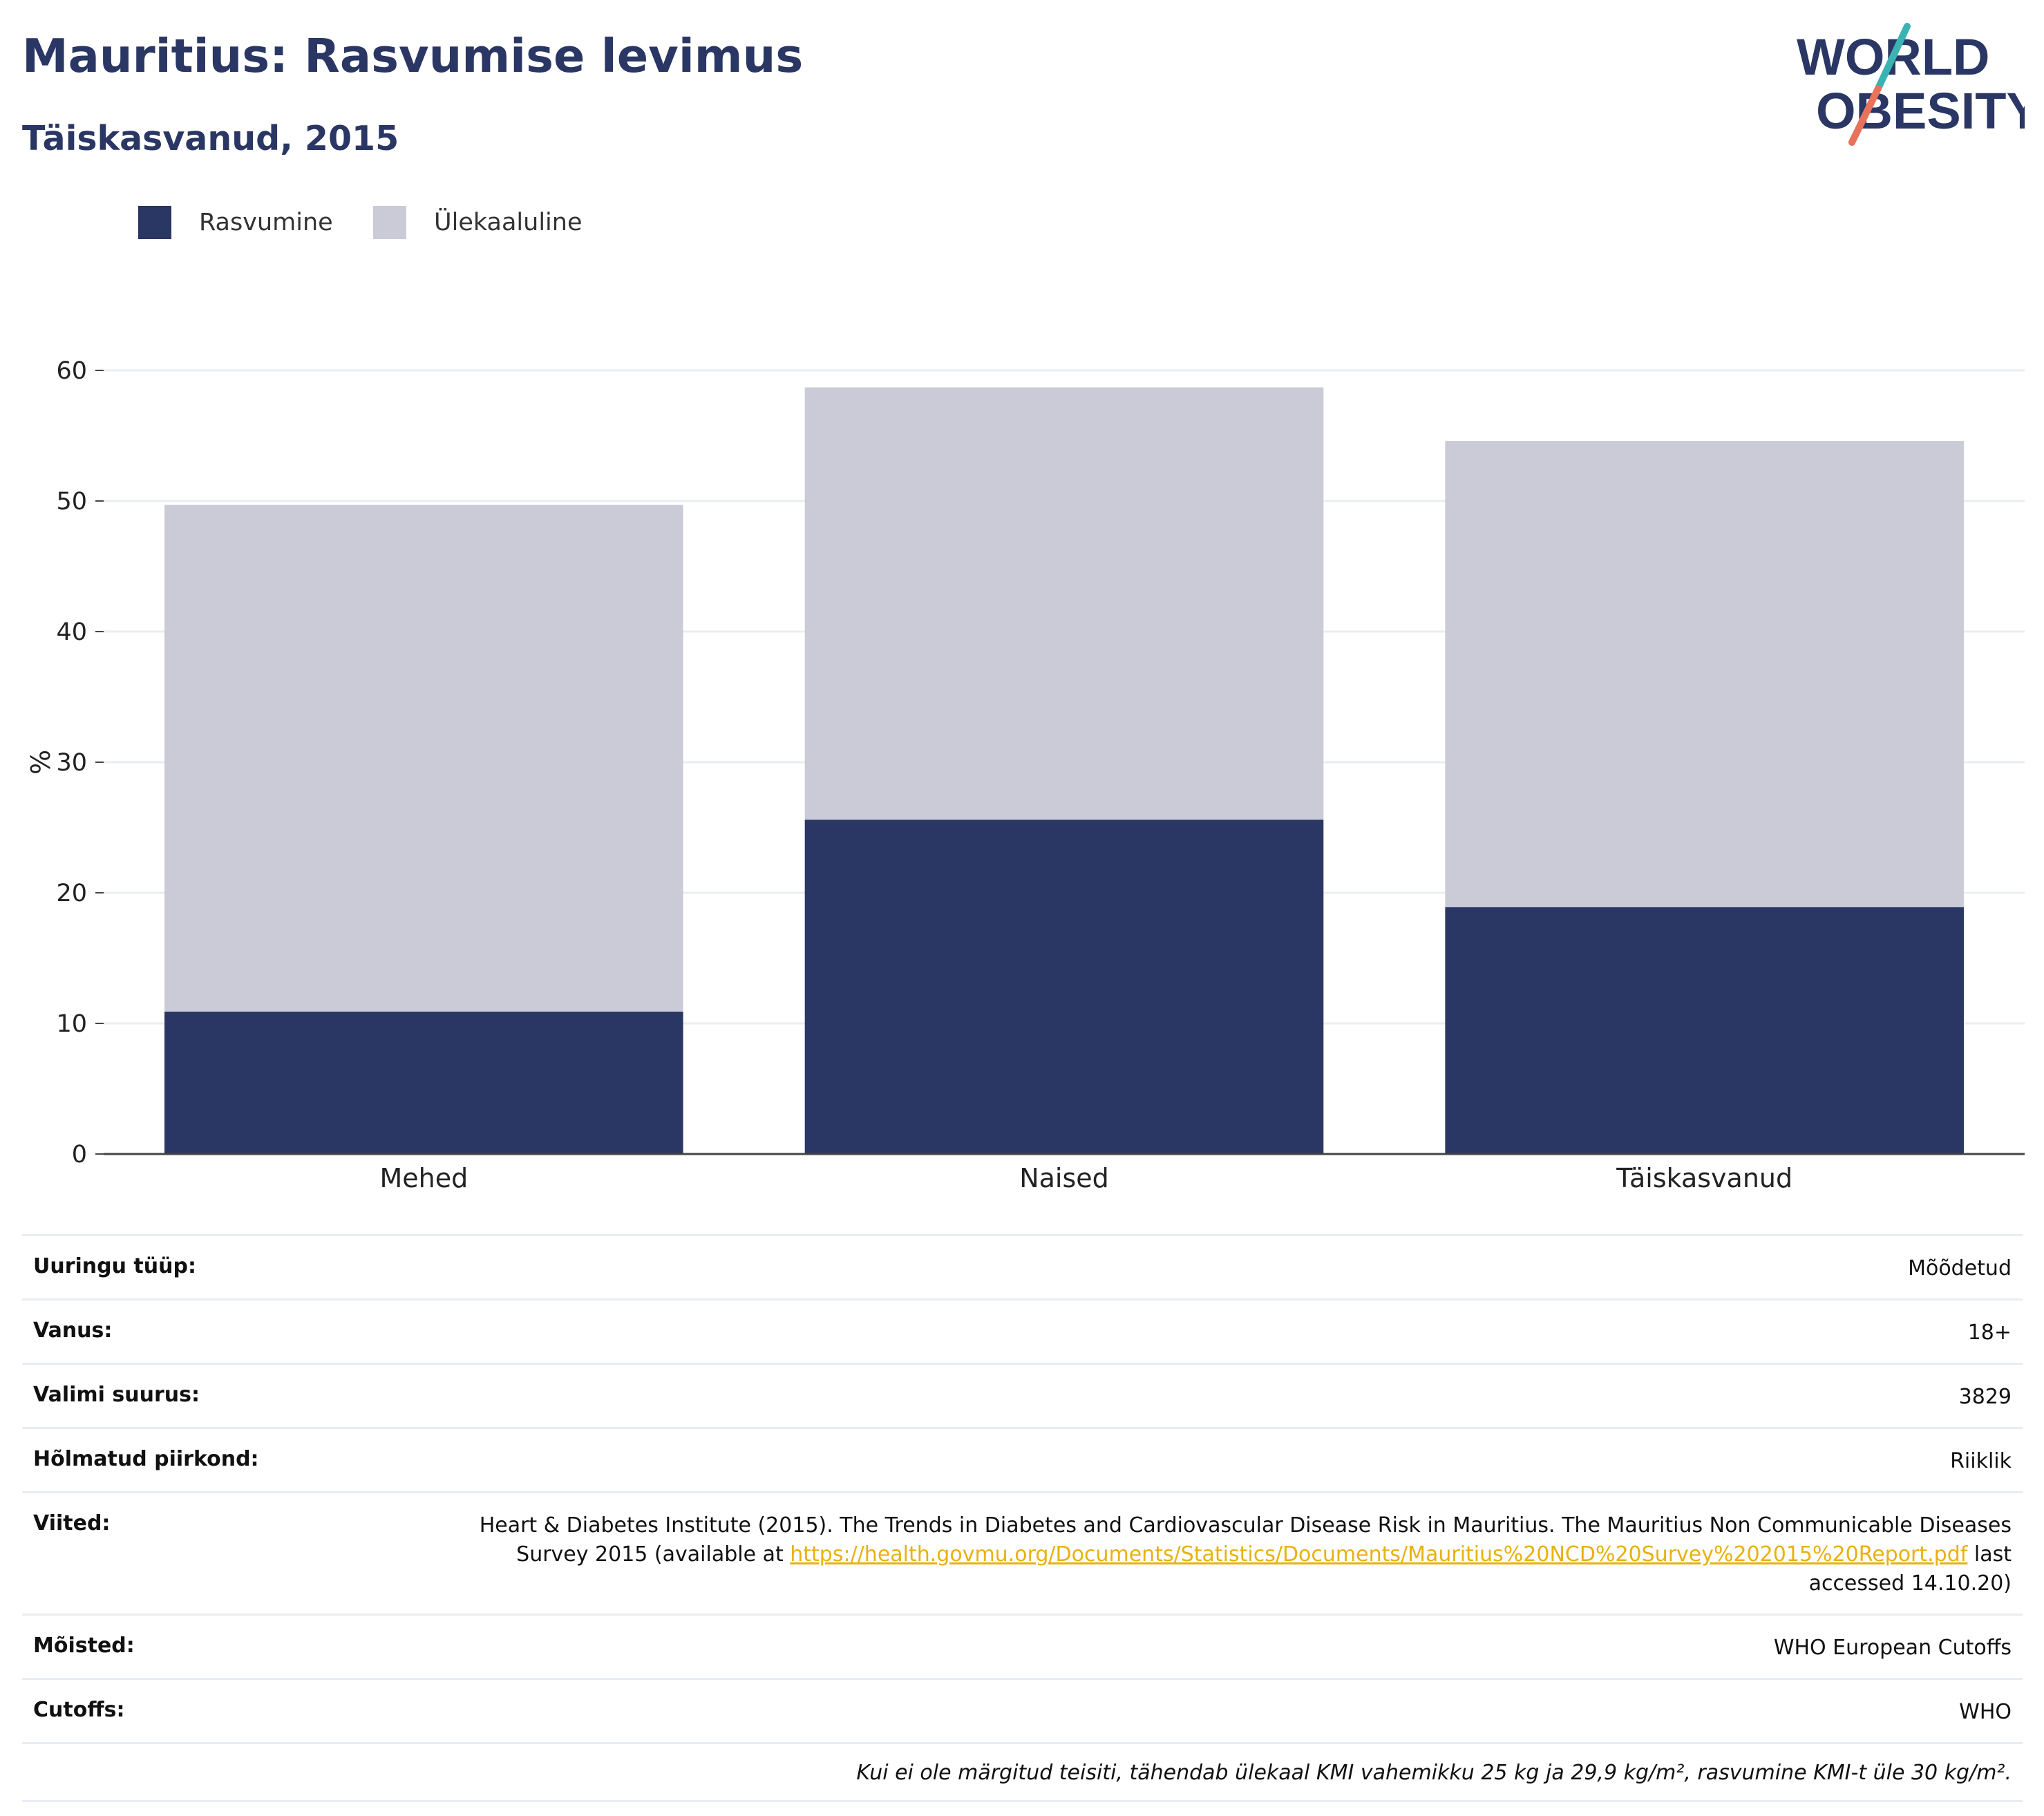 This screenshot has height=1816, width=2044. I want to click on info-value: WHO, so click(1985, 1712).